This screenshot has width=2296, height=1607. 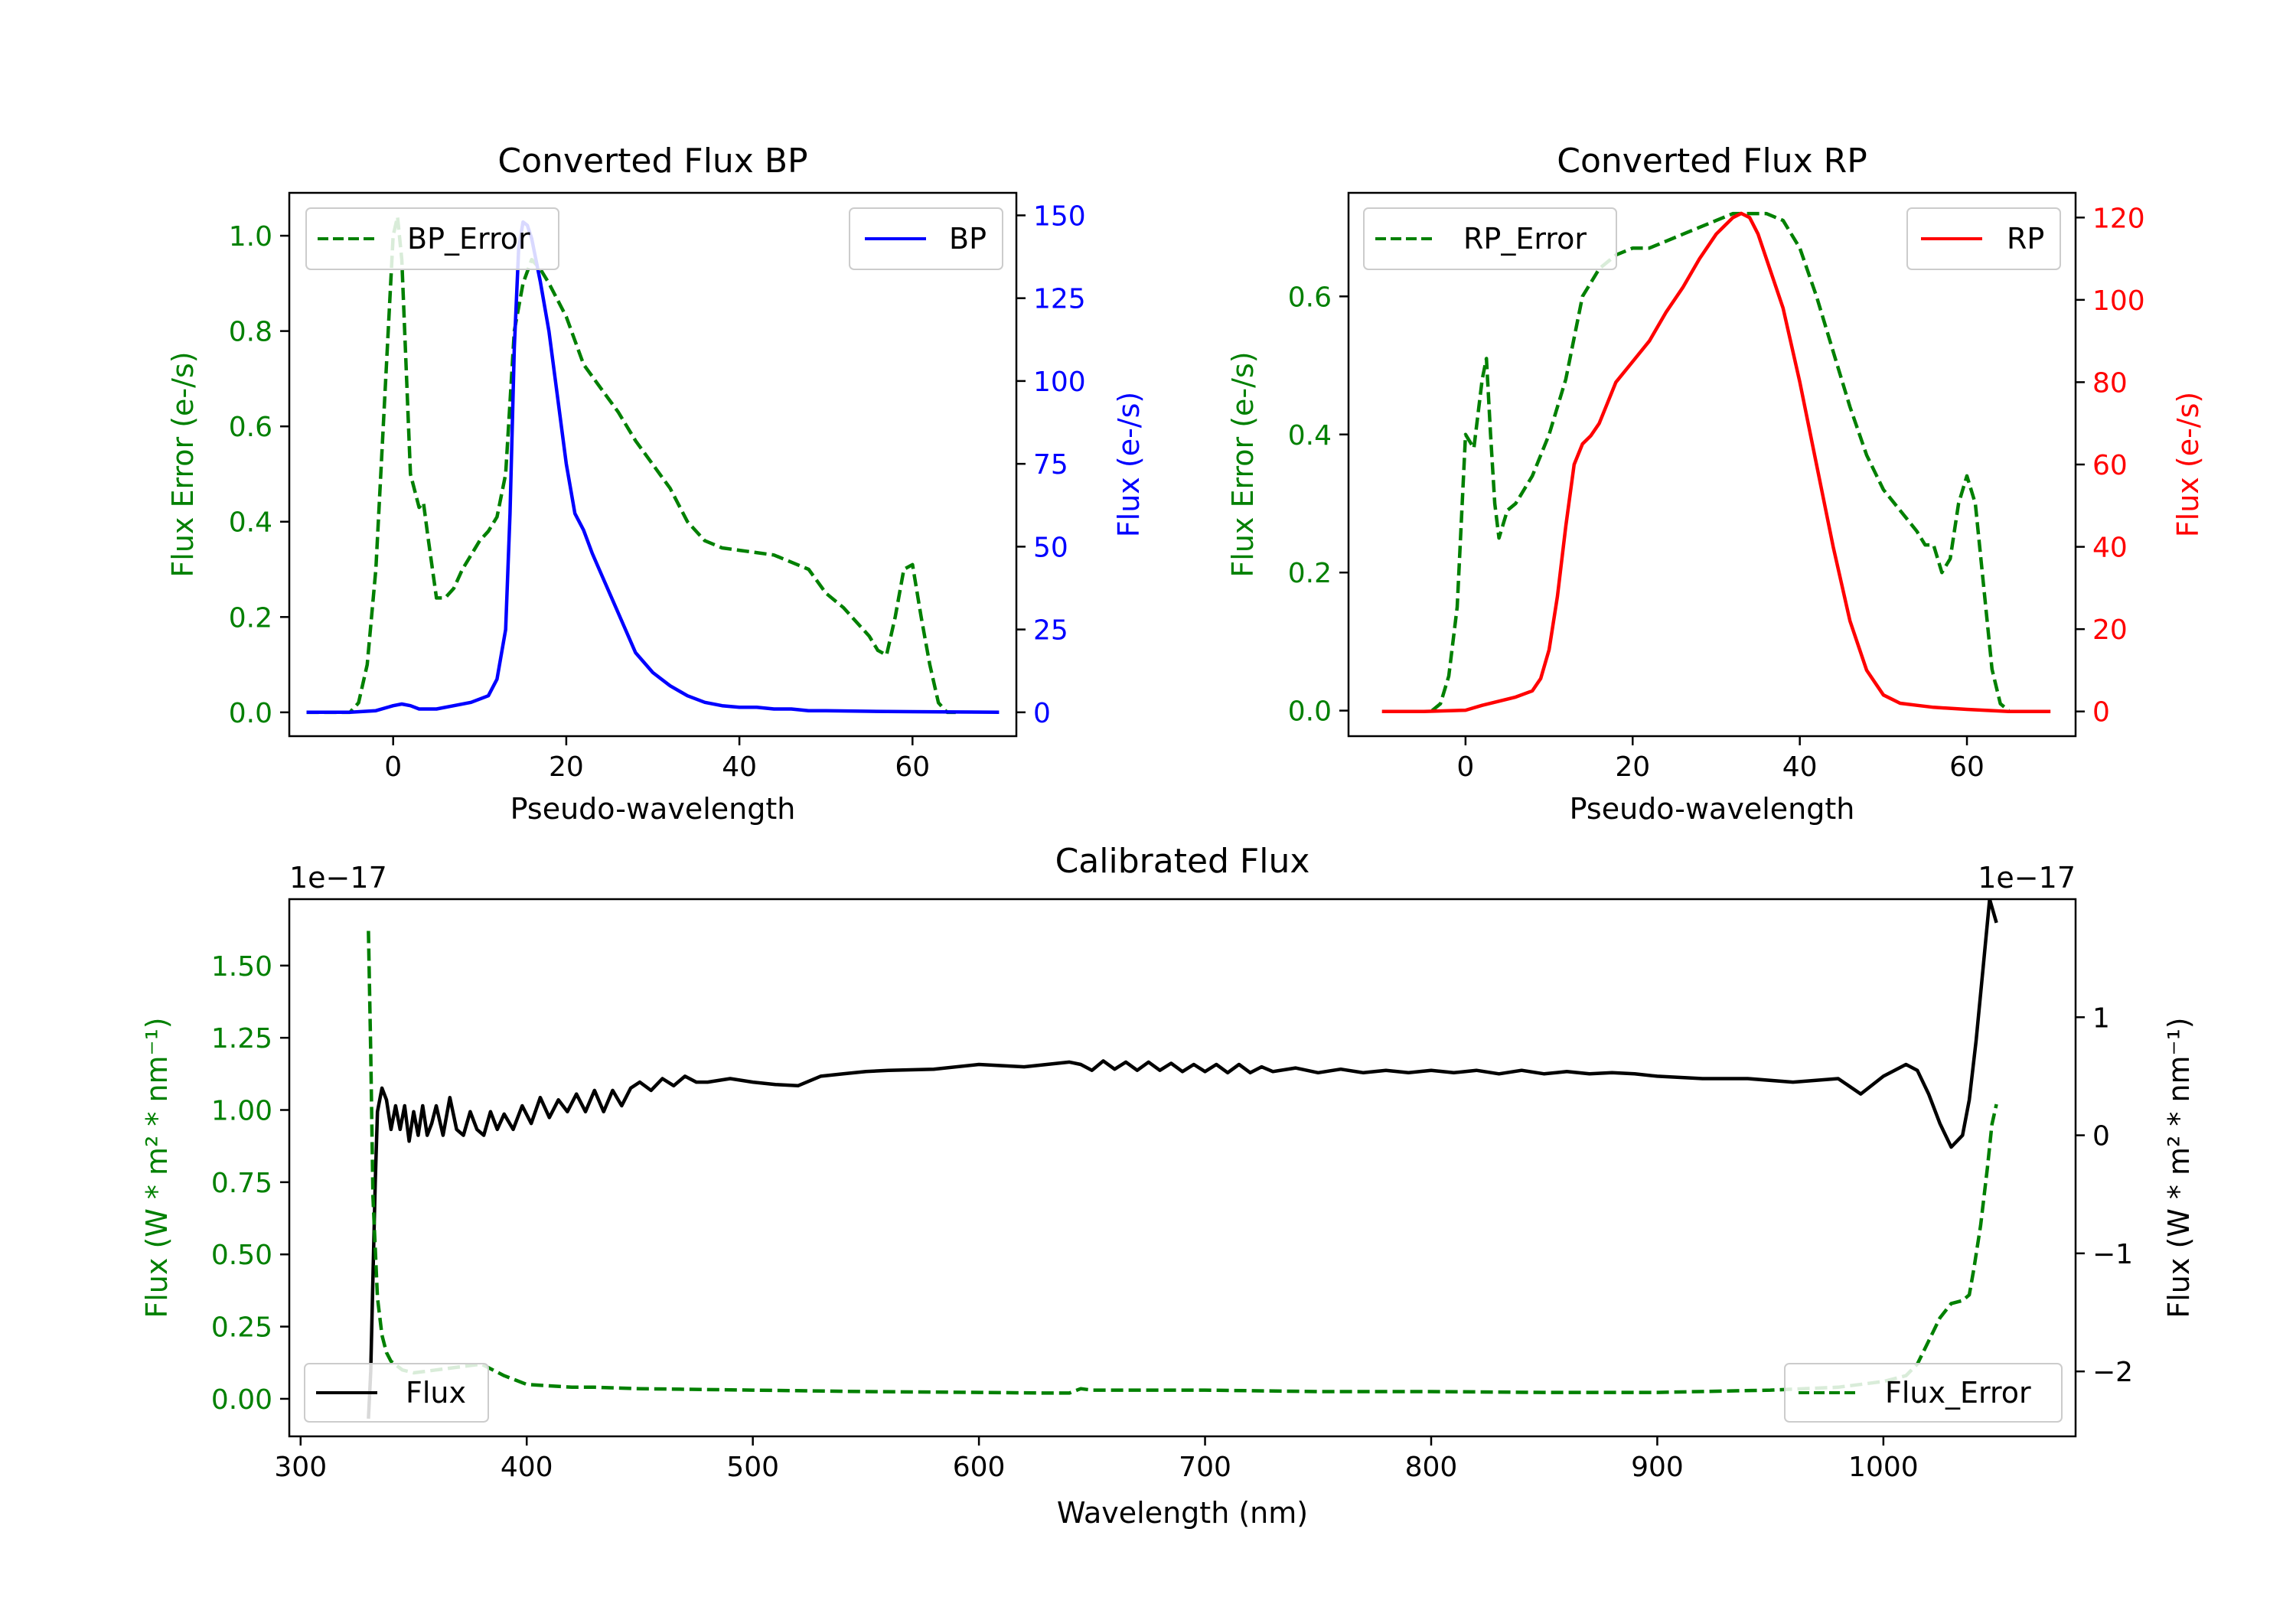 What do you see at coordinates (157, 1167) in the screenshot?
I see `chart-calibrated-ylabel-left: Flux (W * m² * nm⁻¹)` at bounding box center [157, 1167].